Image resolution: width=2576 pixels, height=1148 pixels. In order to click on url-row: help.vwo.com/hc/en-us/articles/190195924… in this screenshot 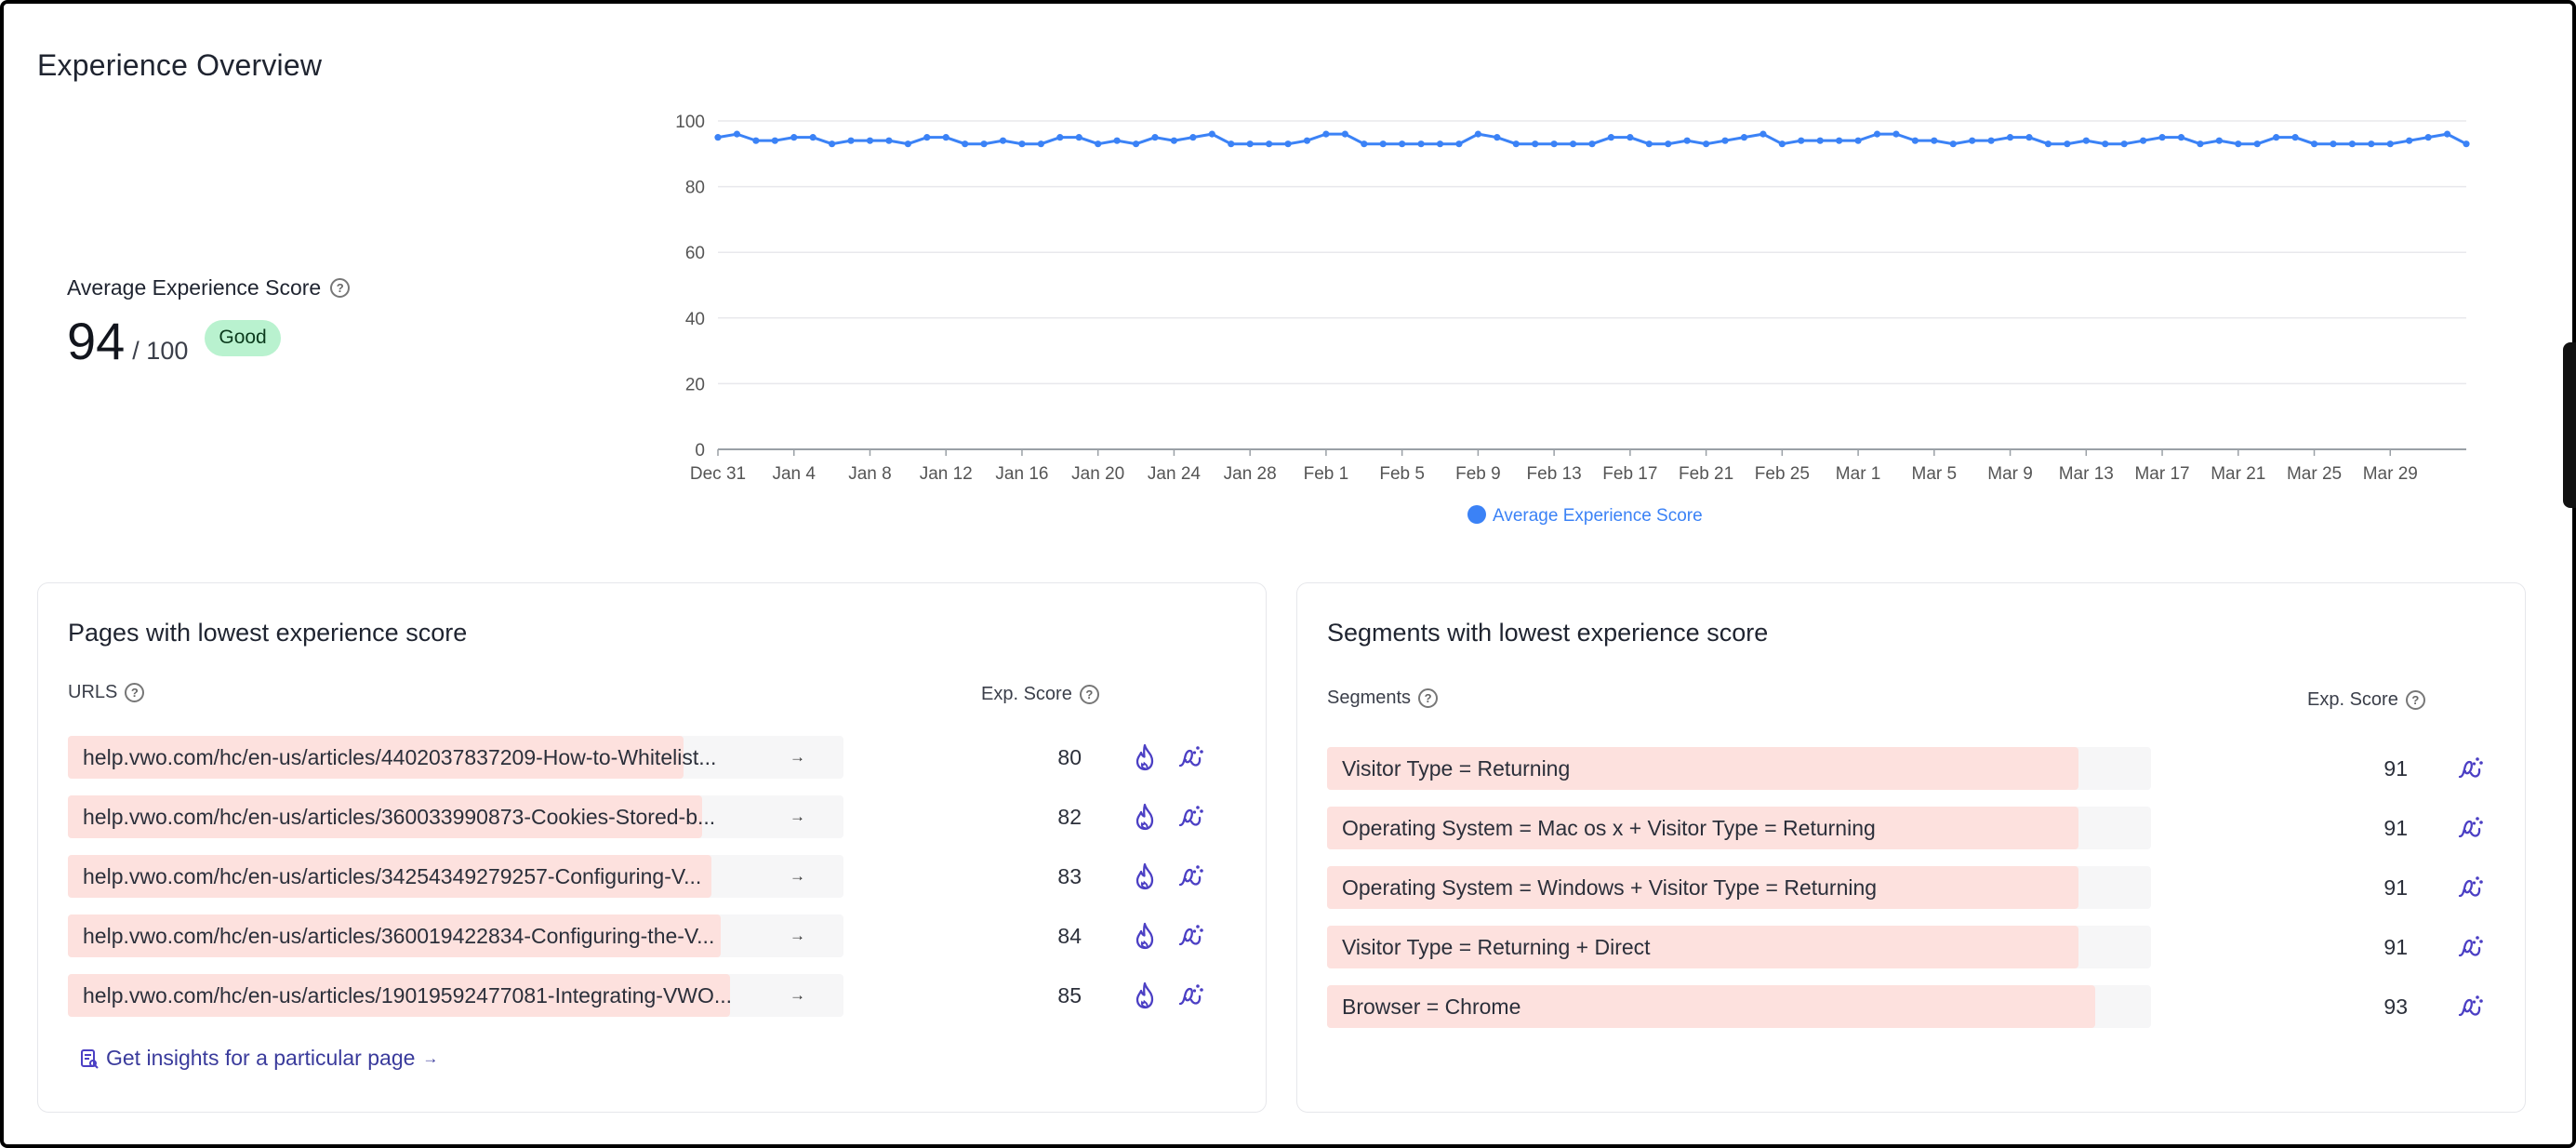, I will do `click(663, 995)`.